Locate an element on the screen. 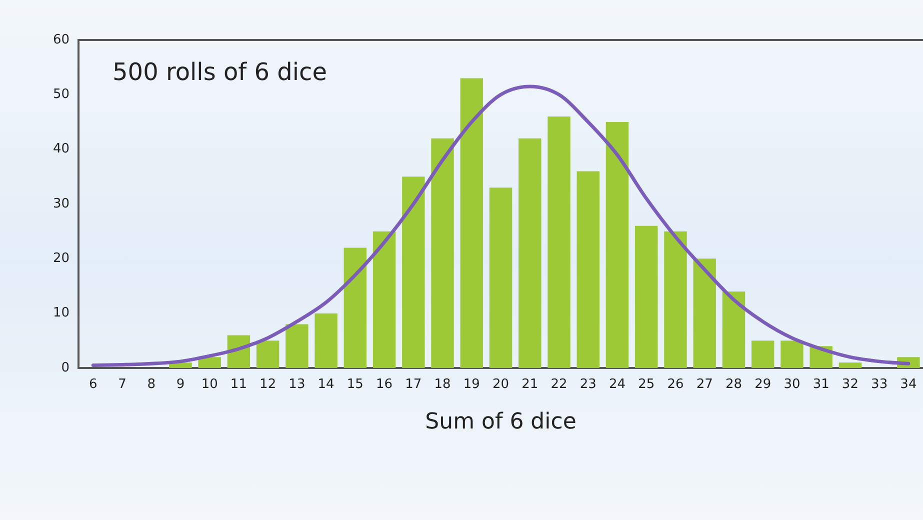 The width and height of the screenshot is (923, 520). x-tick-label: 22 is located at coordinates (559, 384).